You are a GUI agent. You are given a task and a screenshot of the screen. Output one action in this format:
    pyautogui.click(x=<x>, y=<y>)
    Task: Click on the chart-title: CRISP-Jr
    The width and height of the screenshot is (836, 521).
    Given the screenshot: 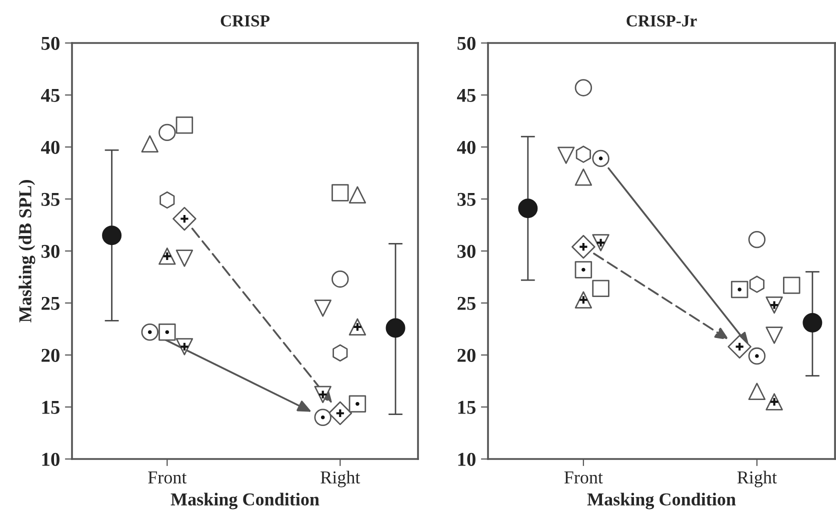 What is the action you would take?
    pyautogui.click(x=661, y=20)
    